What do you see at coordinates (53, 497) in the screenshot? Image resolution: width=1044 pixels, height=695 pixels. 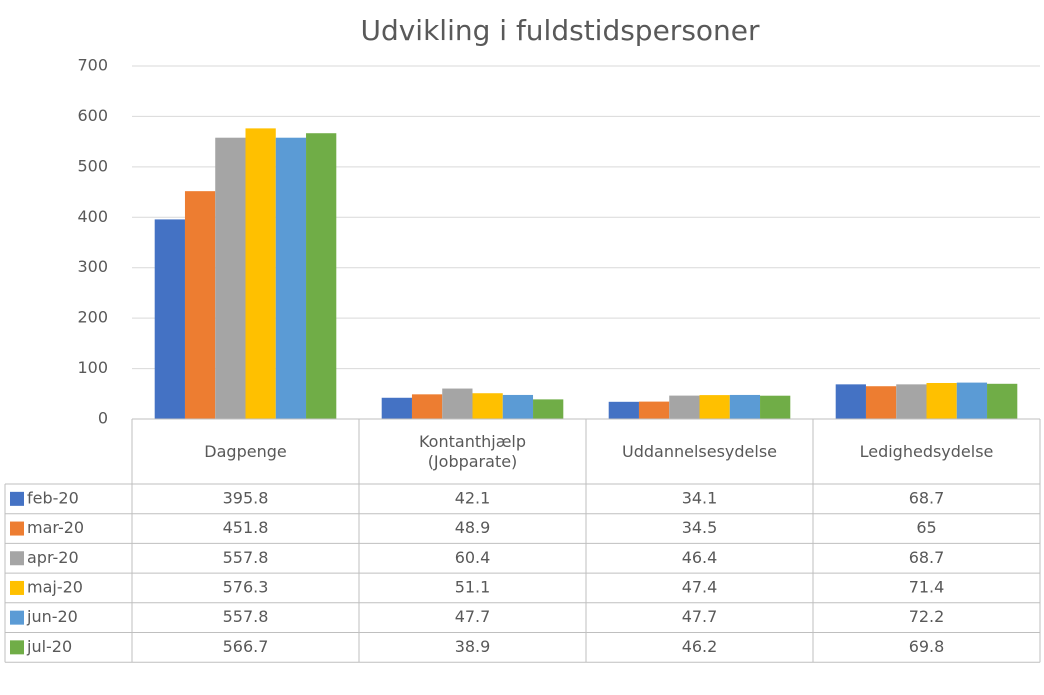 I see `legend-label: feb-20` at bounding box center [53, 497].